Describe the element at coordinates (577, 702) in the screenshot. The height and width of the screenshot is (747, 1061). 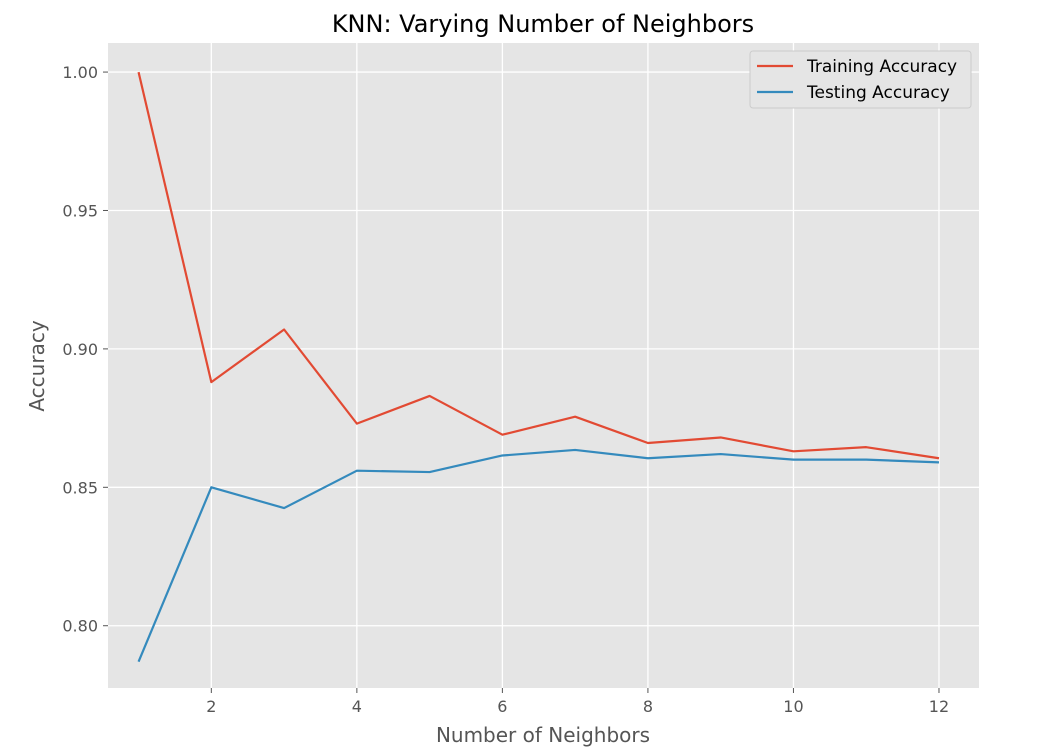
I see `x-axis-ticks: 2 4 6 8 10 12` at that location.